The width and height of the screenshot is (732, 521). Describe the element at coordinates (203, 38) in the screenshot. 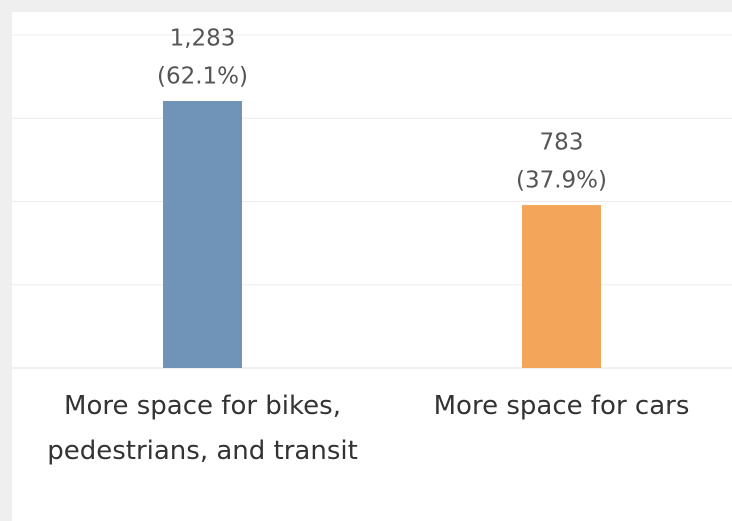

I see `value-label: 1,283` at that location.